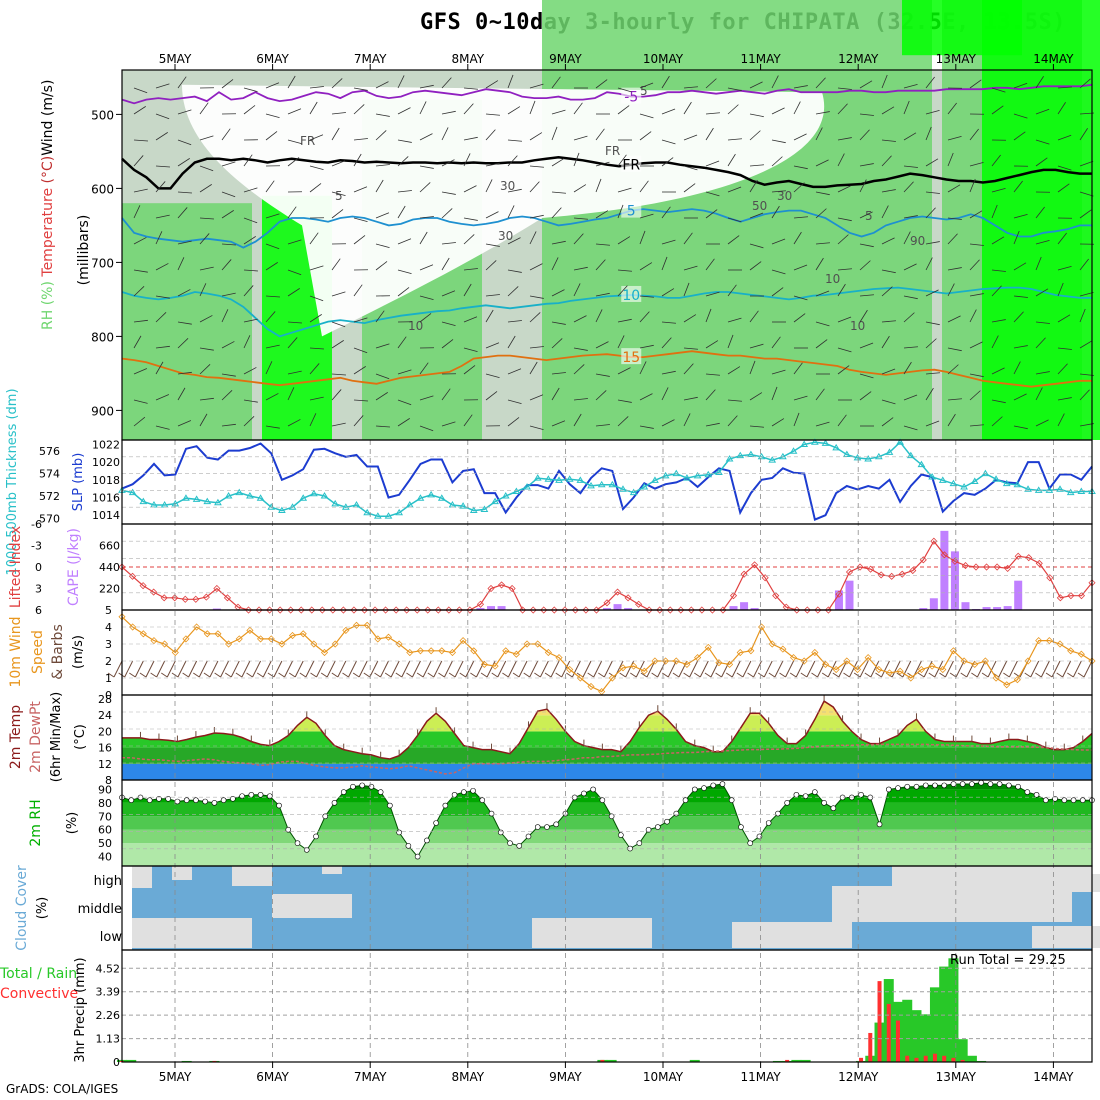 This screenshot has height=1100, width=1100. What do you see at coordinates (784, 196) in the screenshot?
I see `contour-label-10: 30` at bounding box center [784, 196].